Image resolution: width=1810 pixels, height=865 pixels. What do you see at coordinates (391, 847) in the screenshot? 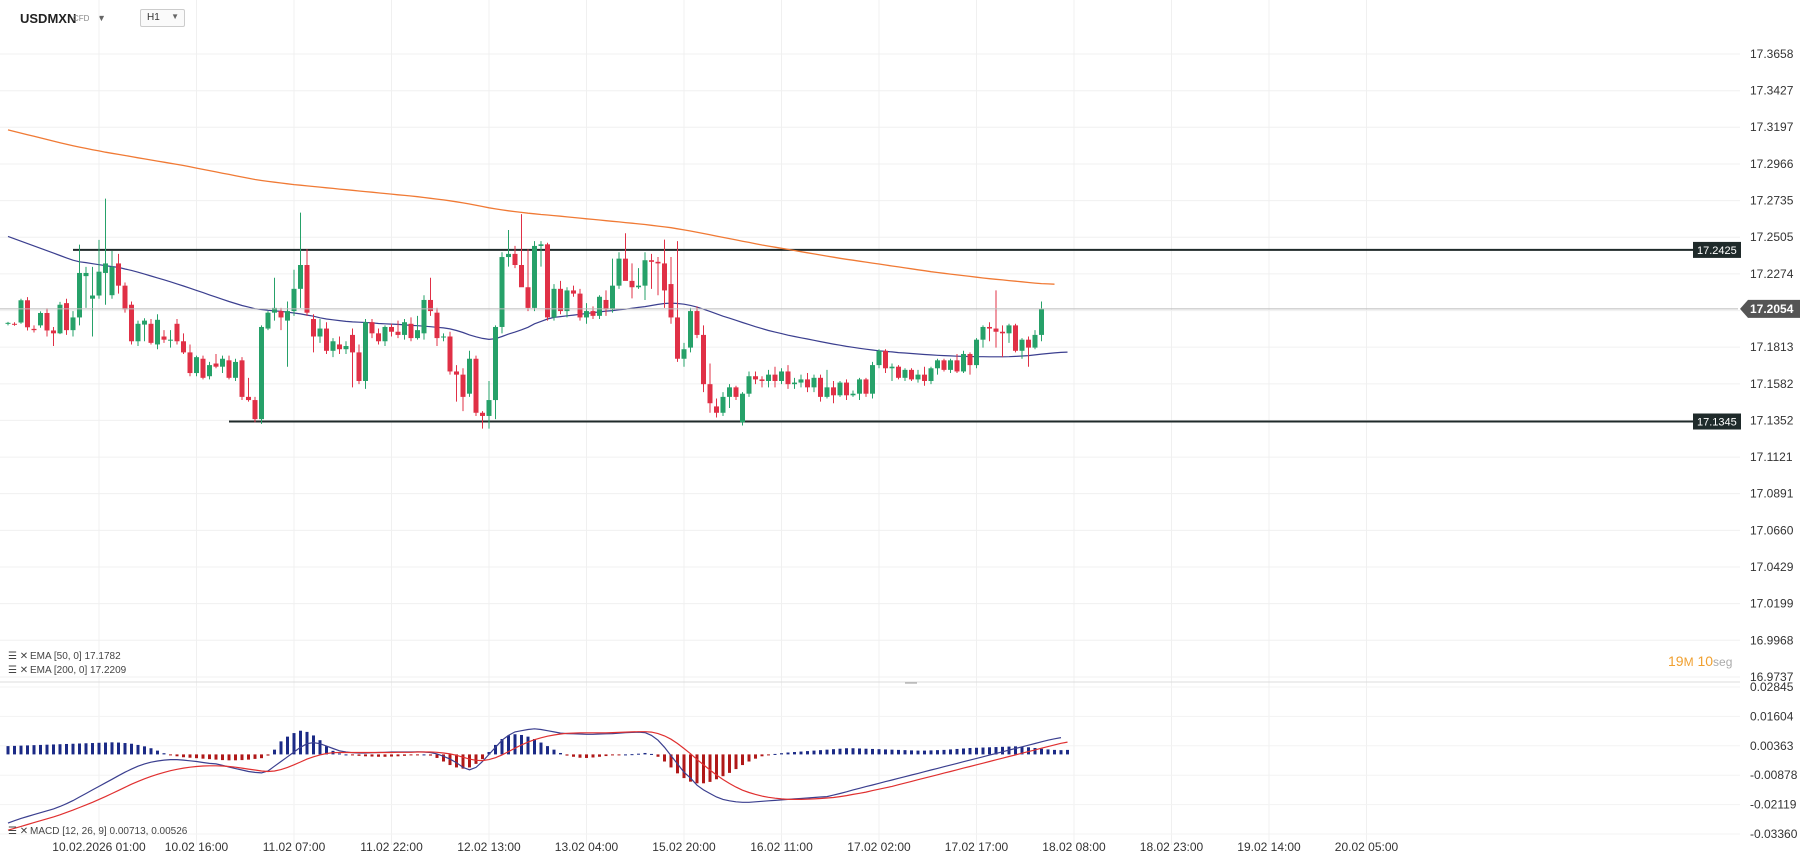
I see `time-tick-label: 11.02 22:00` at bounding box center [391, 847].